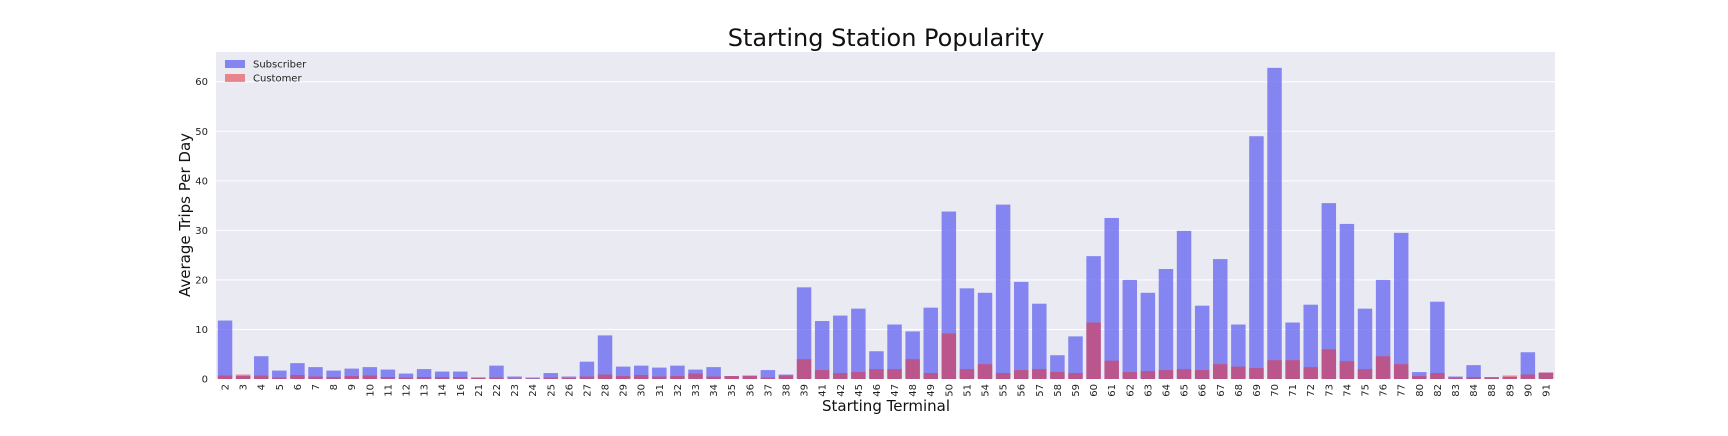 The image size is (1728, 436). Describe the element at coordinates (587, 390) in the screenshot. I see `x-tick-label: 27` at that location.